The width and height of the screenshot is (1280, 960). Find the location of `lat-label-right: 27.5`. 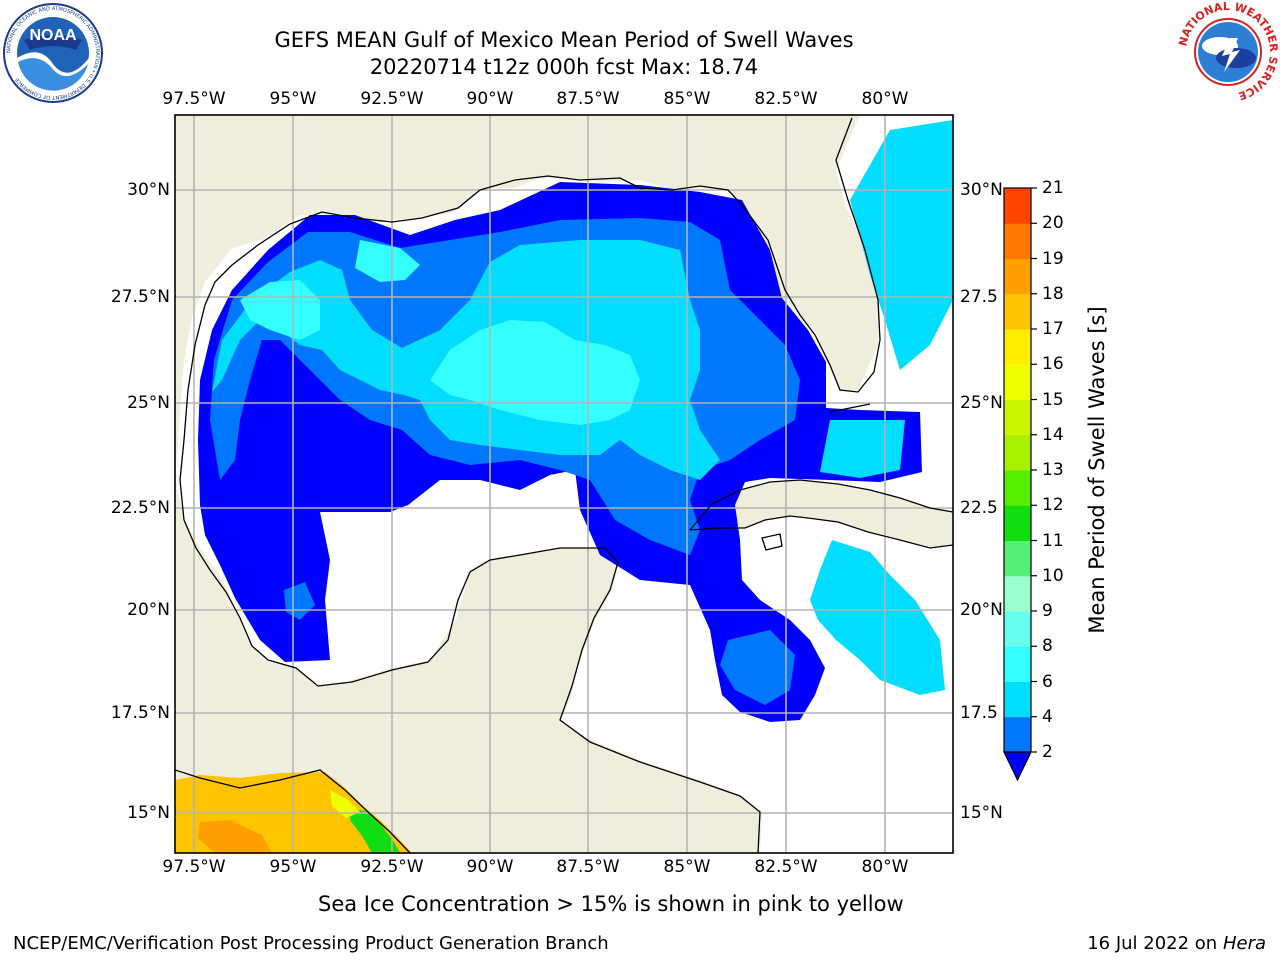

lat-label-right: 27.5 is located at coordinates (979, 297).